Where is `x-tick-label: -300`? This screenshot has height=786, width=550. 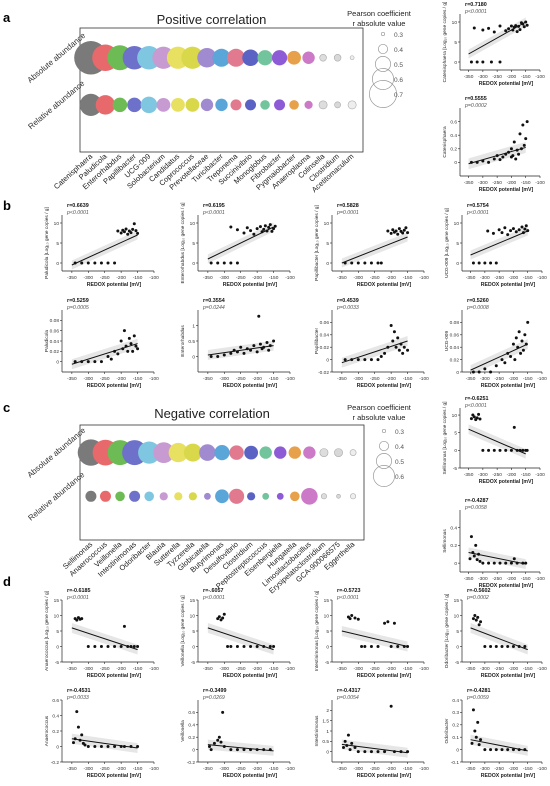
x-tick-label: -300 is located at coordinates (88, 278).